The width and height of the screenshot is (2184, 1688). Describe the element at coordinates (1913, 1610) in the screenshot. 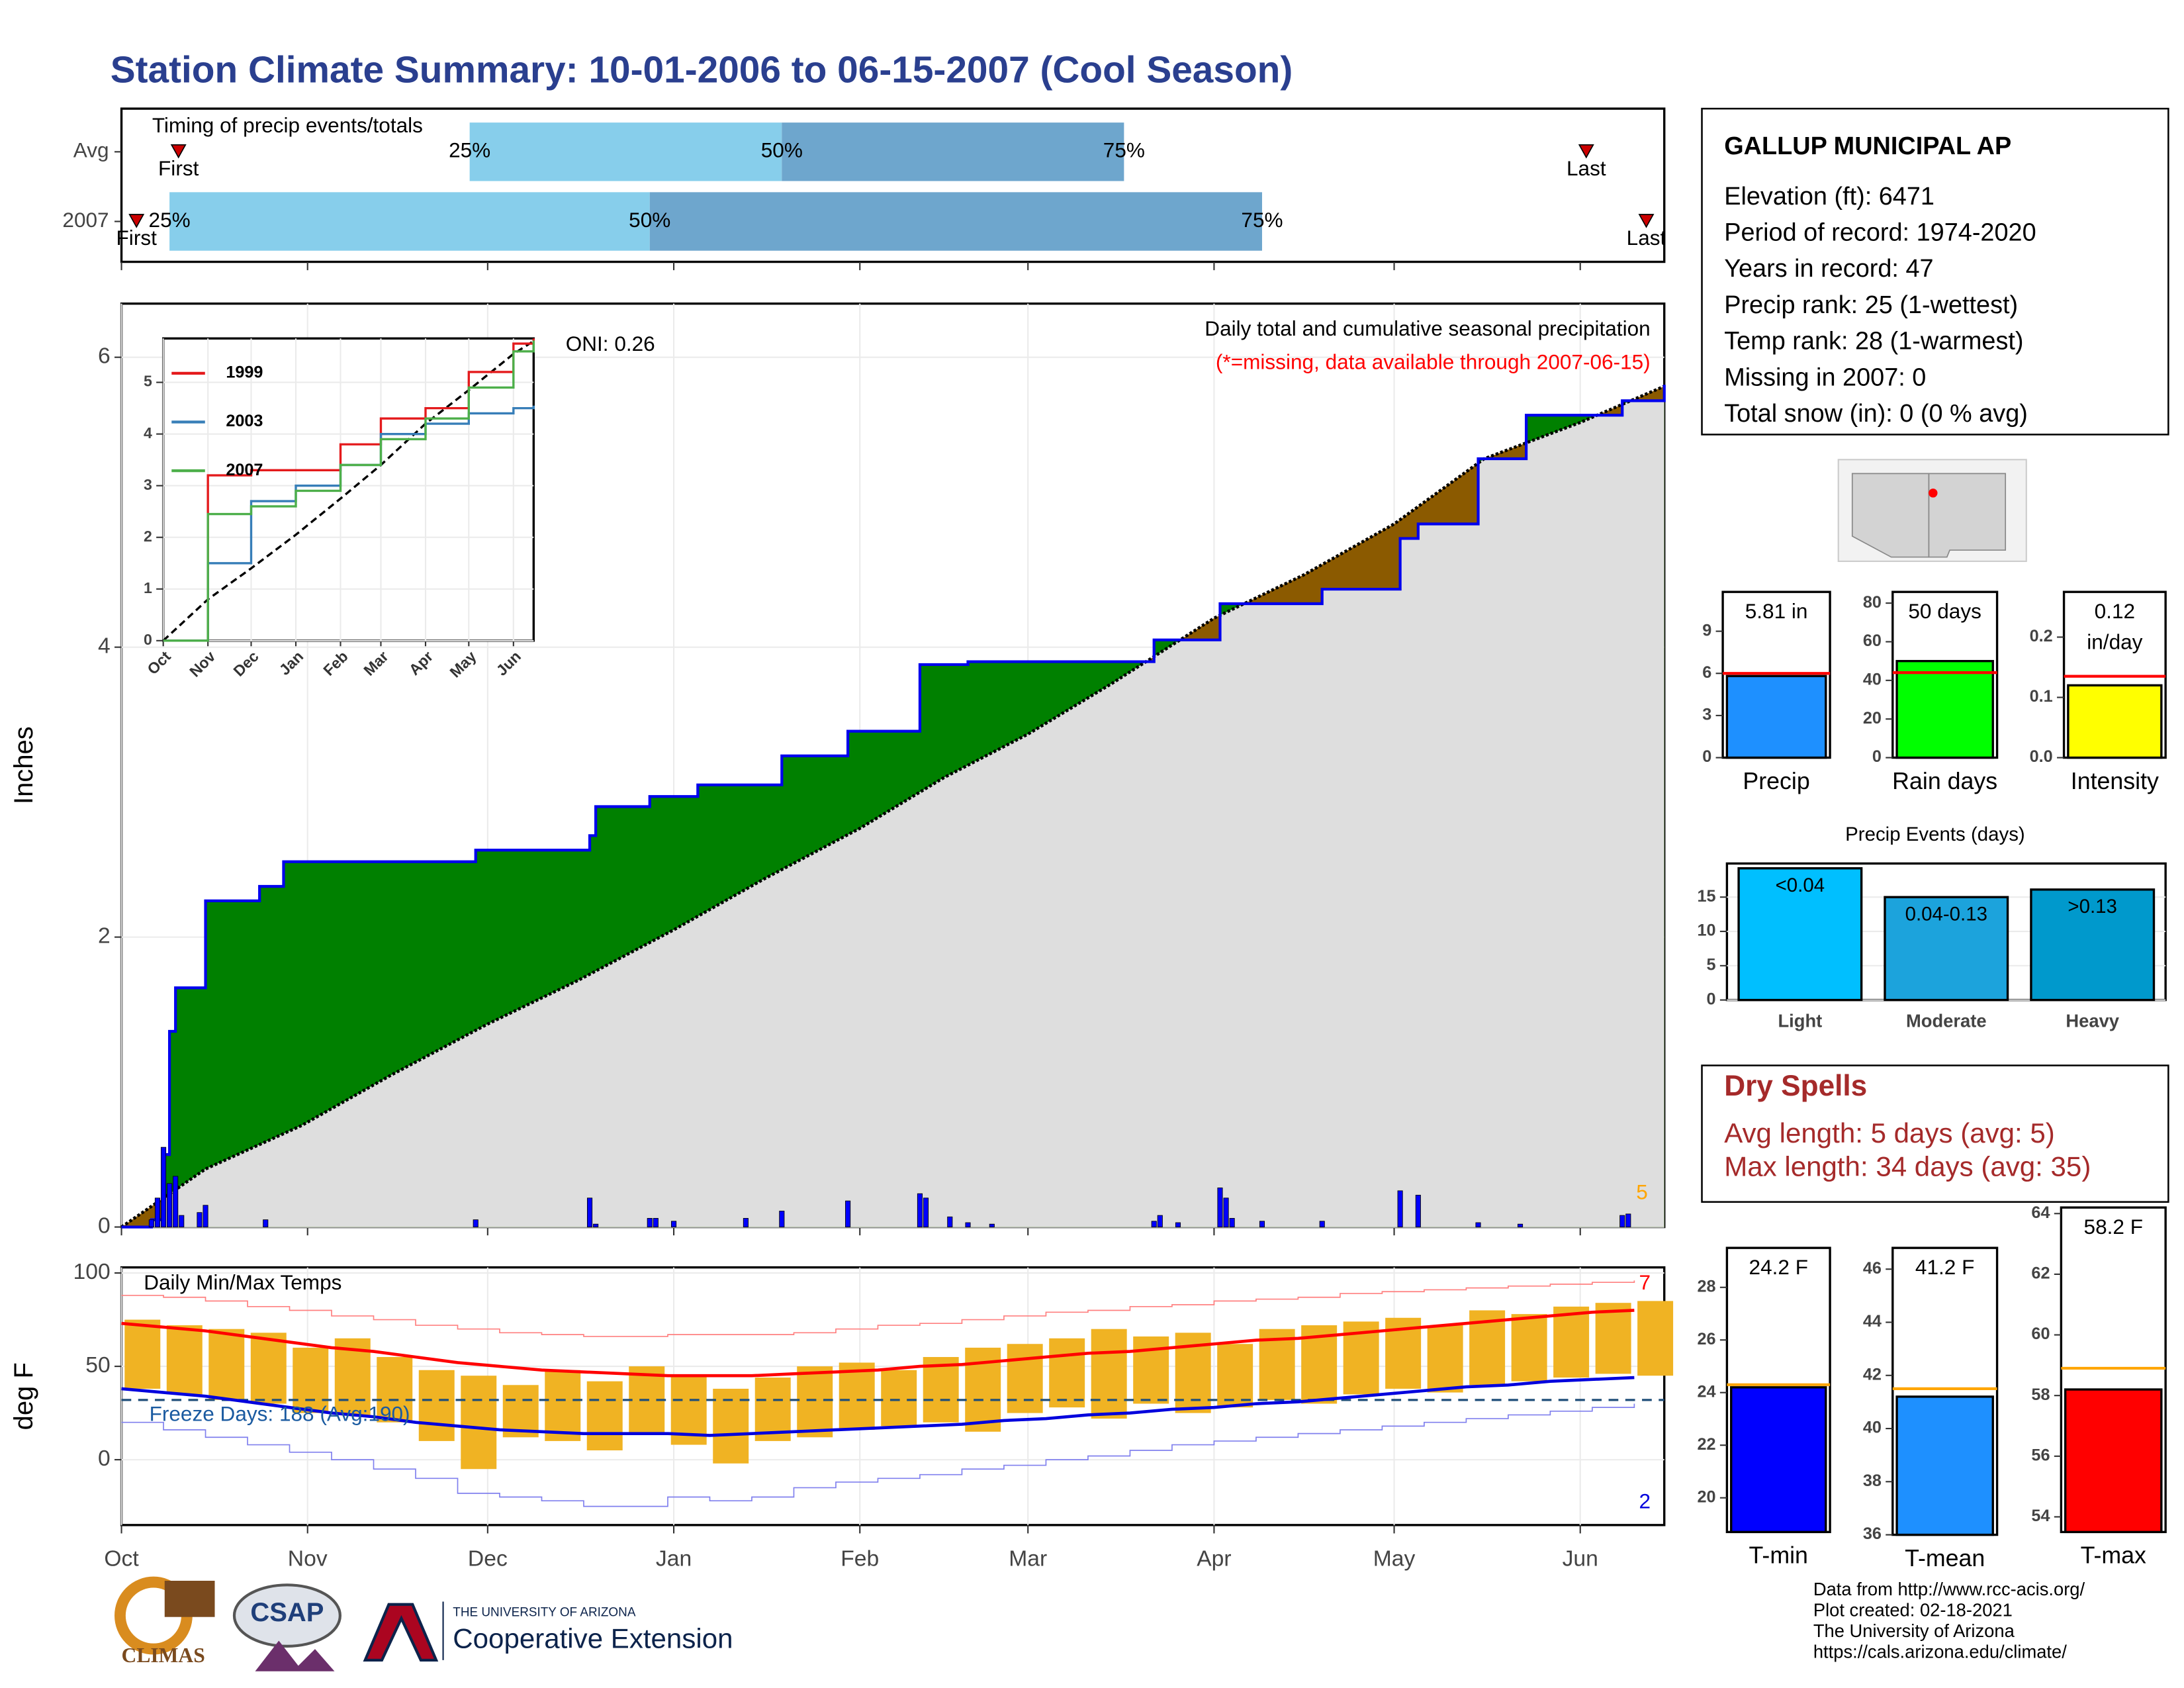

I see `credit-line: Plot created: 02-18-2021` at that location.